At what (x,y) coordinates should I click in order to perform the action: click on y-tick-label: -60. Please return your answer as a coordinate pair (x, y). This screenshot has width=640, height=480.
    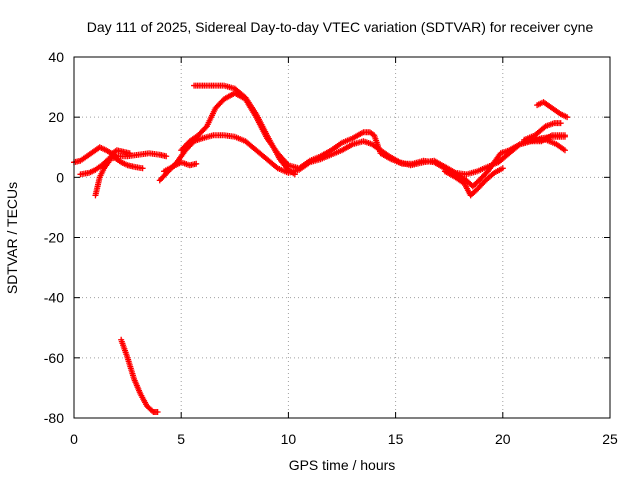
    Looking at the image, I should click on (54, 358).